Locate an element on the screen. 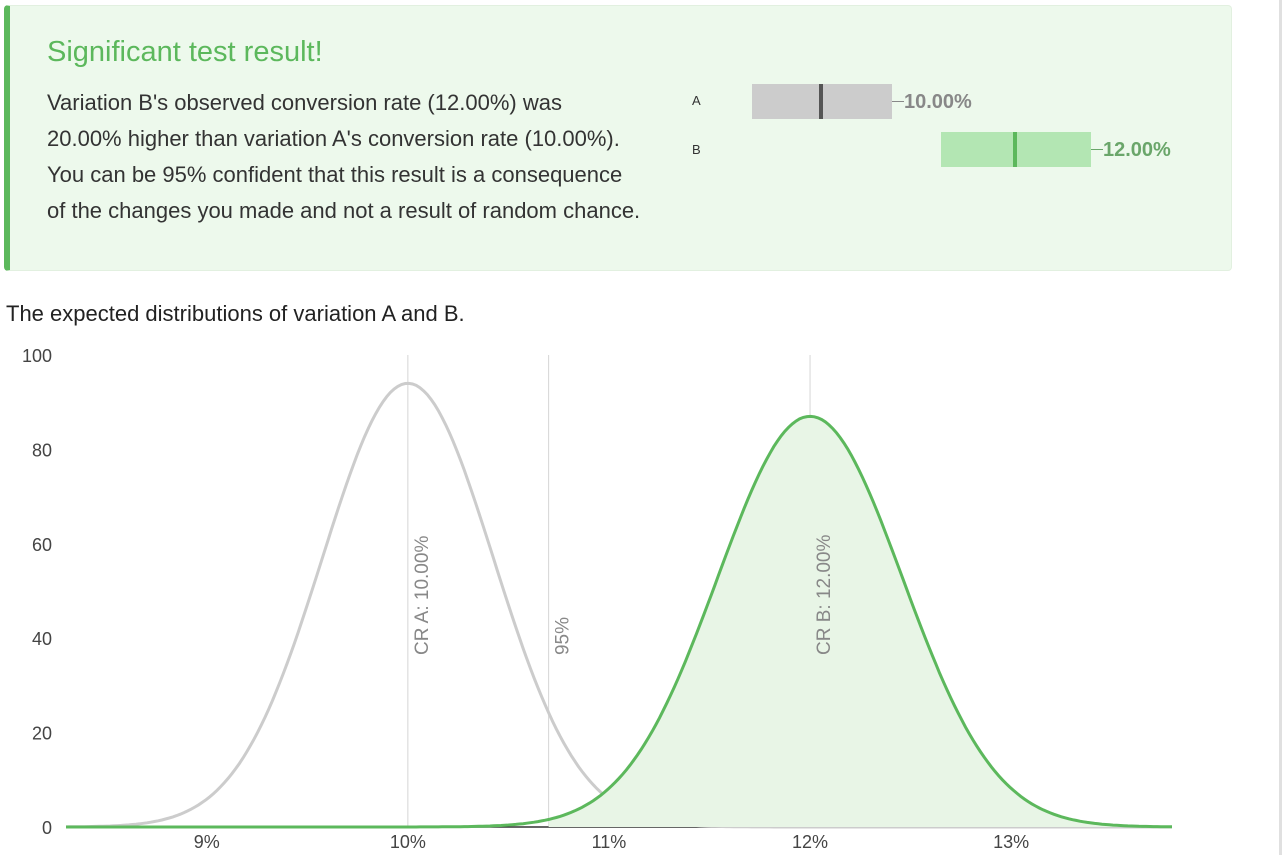  x-tick-label: 10% is located at coordinates (408, 842).